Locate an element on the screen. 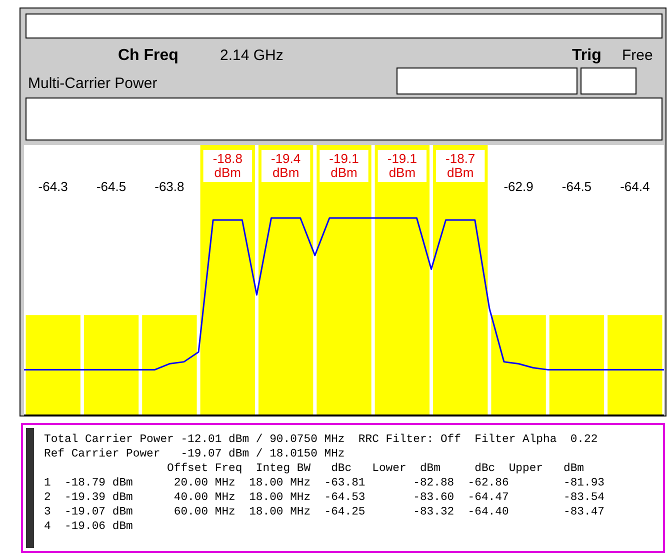 This screenshot has height=554, width=667. chart-title: Multi-Carrier Power is located at coordinates (93, 83).